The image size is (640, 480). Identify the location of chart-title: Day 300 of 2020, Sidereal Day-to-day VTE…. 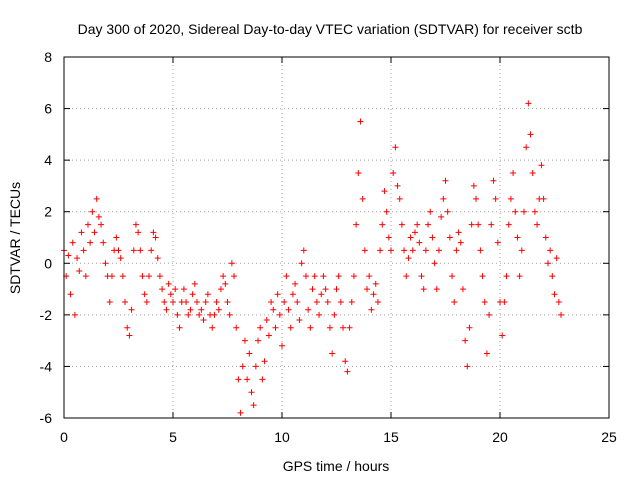
(330, 29).